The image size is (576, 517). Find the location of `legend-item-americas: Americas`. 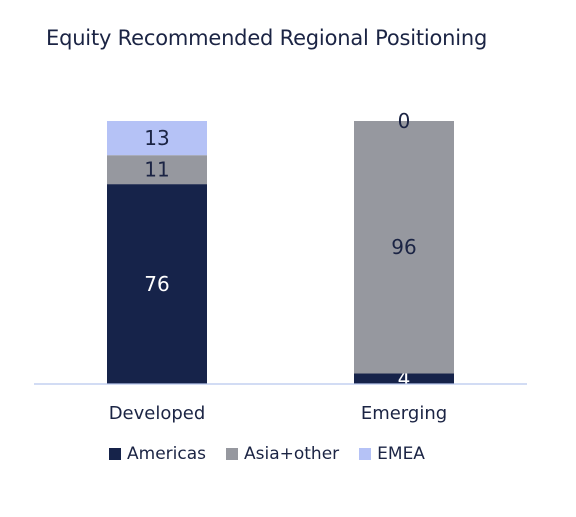

legend-item-americas: Americas is located at coordinates (157, 454).